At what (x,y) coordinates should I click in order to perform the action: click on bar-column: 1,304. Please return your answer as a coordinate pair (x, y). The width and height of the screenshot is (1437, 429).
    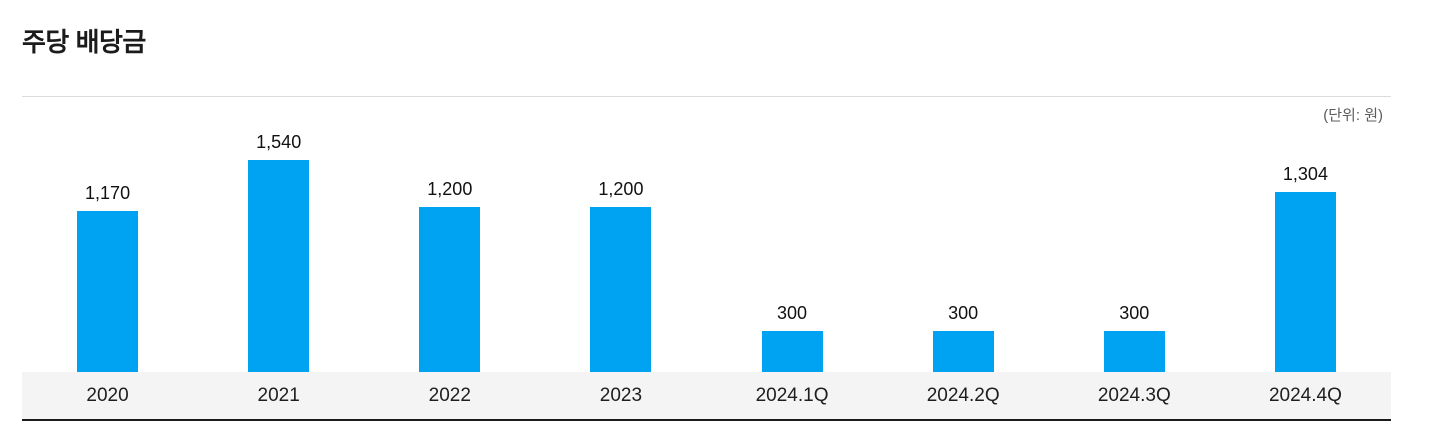
    Looking at the image, I should click on (1305, 267).